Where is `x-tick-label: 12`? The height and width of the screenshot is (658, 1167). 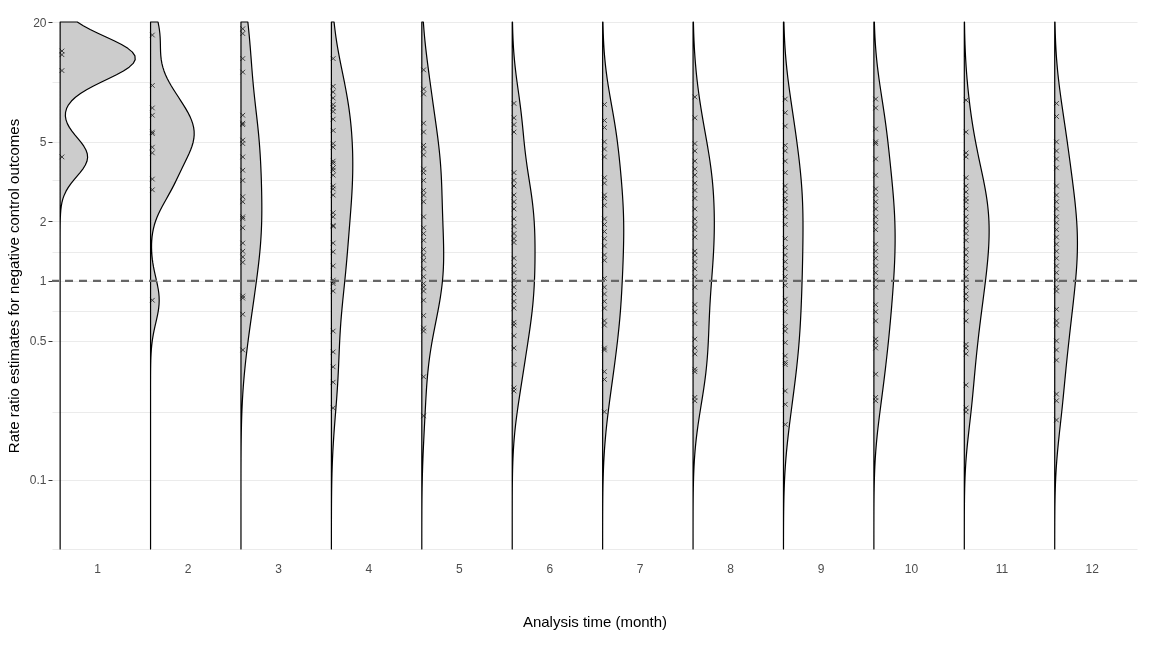 x-tick-label: 12 is located at coordinates (1092, 568).